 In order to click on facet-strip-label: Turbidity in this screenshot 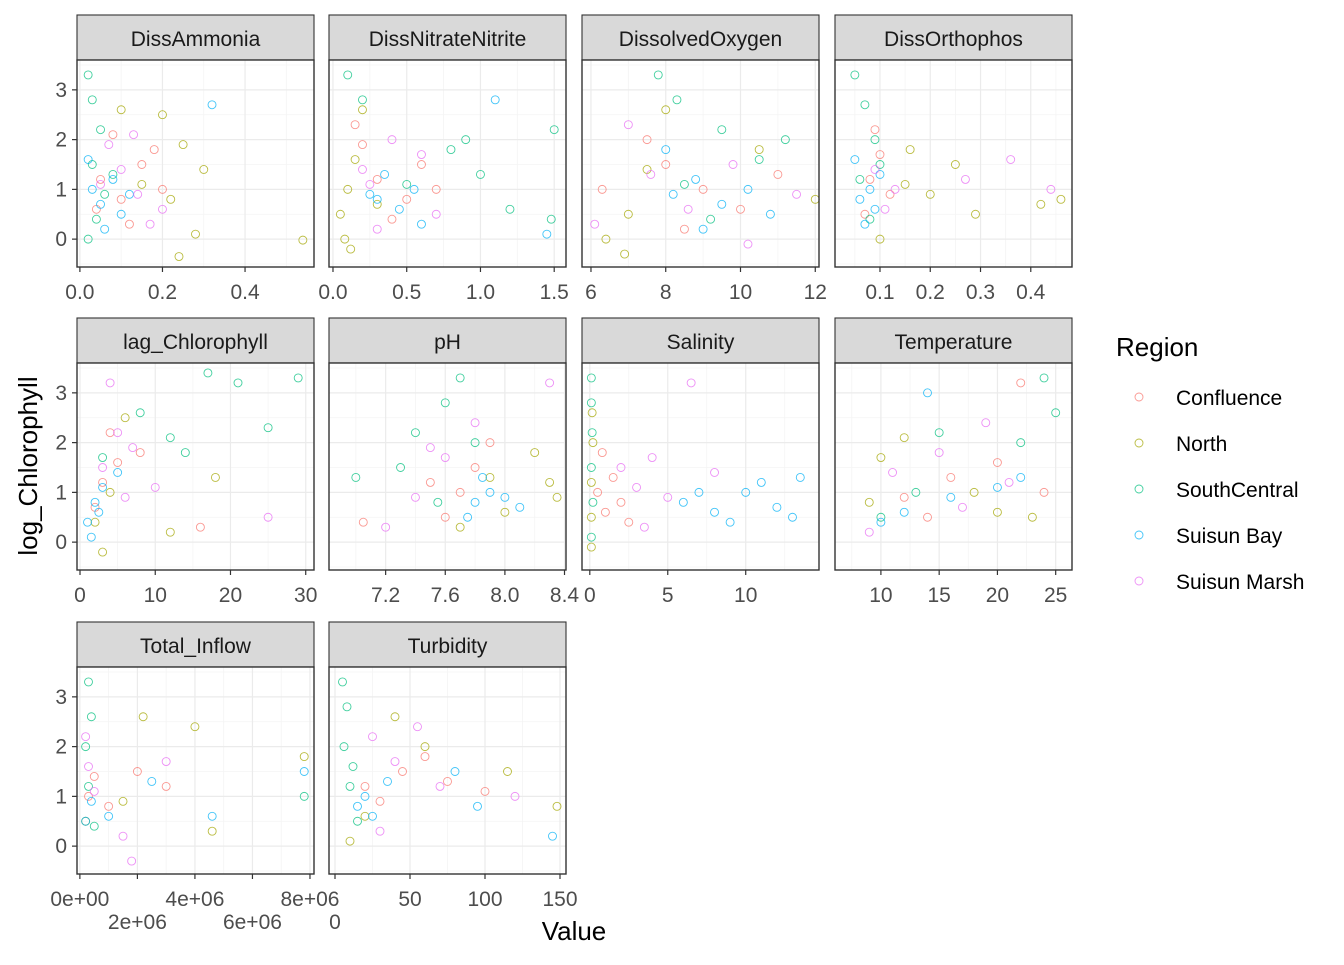, I will do `click(448, 646)`.